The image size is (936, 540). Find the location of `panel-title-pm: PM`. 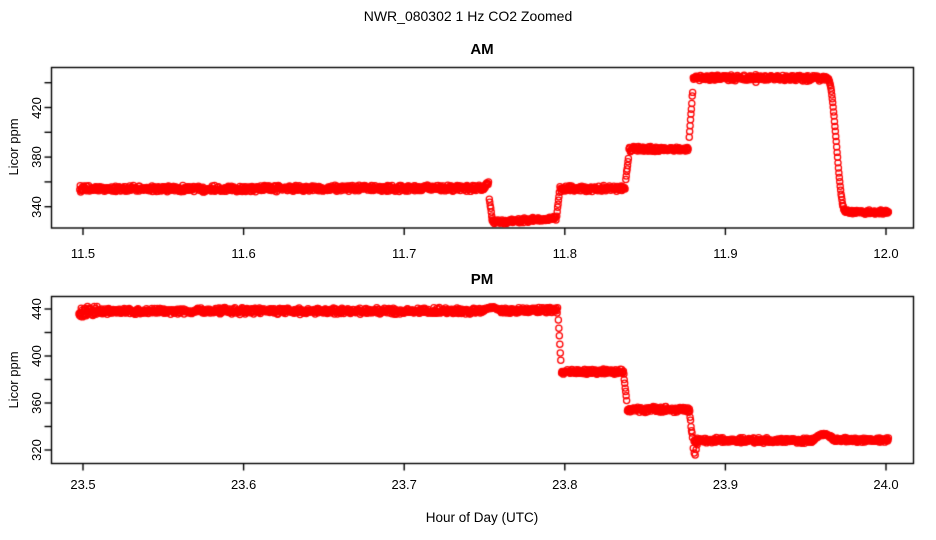

panel-title-pm: PM is located at coordinates (482, 279).